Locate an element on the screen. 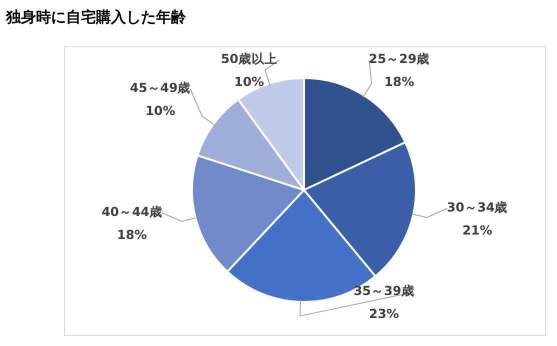 The height and width of the screenshot is (346, 557). slice-label: 45～49歳 is located at coordinates (160, 88).